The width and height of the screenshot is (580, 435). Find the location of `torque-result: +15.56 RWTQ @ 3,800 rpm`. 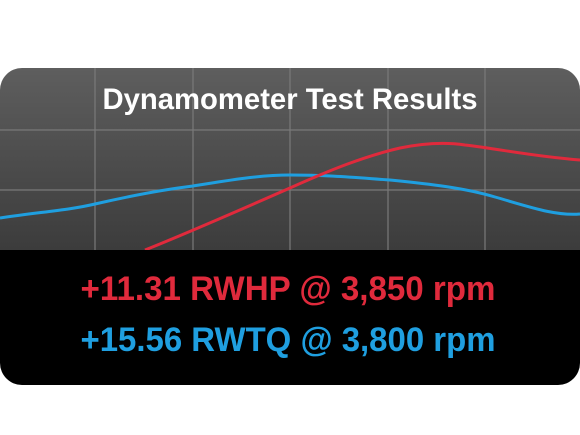

torque-result: +15.56 RWTQ @ 3,800 rpm is located at coordinates (288, 340).